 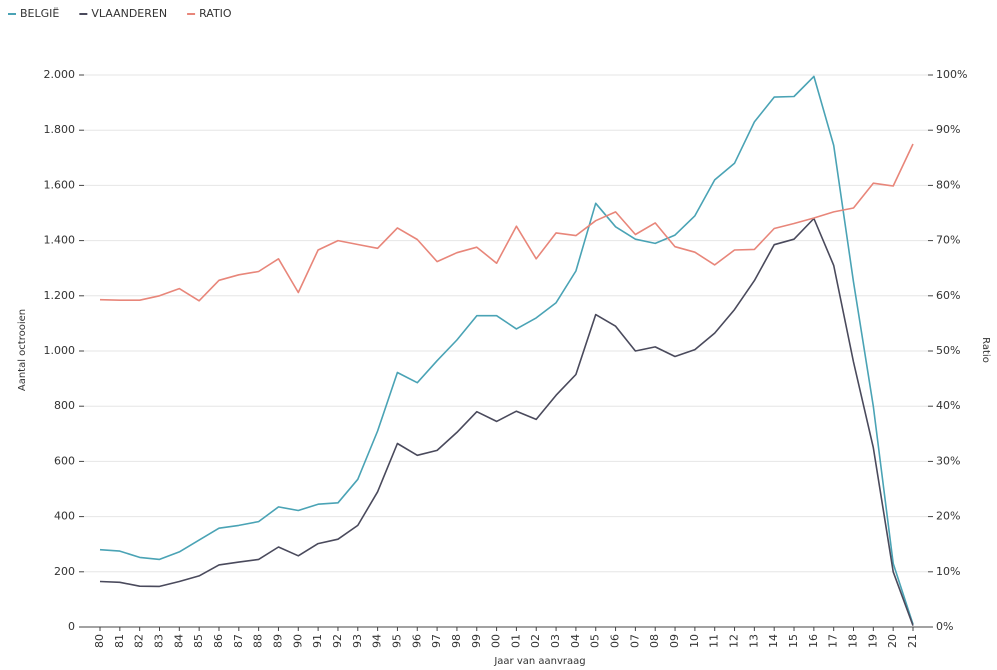 I want to click on y2-tick-label: 20%, so click(x=948, y=516).